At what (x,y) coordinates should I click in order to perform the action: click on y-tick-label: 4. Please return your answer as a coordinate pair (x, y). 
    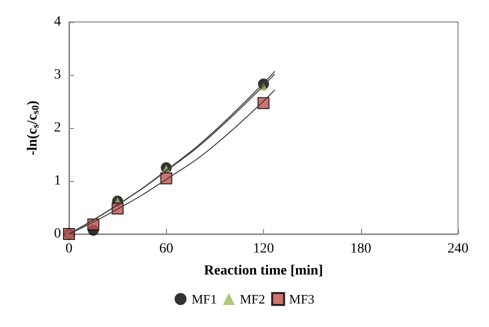
    Looking at the image, I should click on (57, 22).